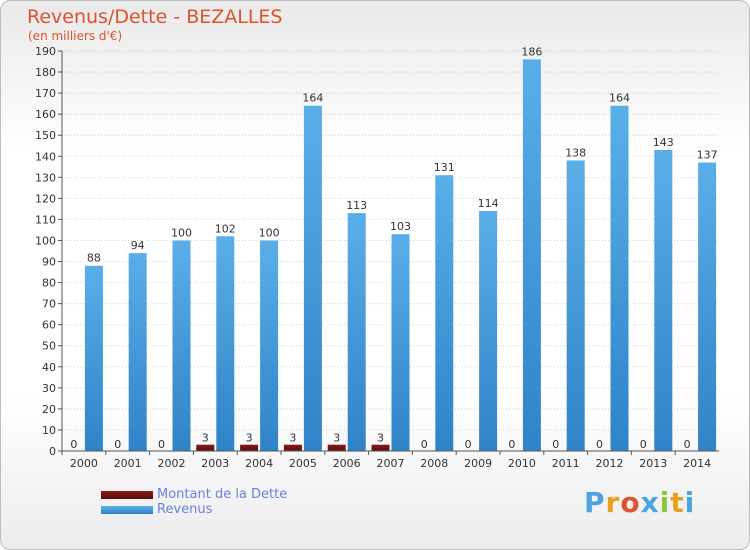  Describe the element at coordinates (697, 463) in the screenshot. I see `x-tick-label: 2014` at that location.